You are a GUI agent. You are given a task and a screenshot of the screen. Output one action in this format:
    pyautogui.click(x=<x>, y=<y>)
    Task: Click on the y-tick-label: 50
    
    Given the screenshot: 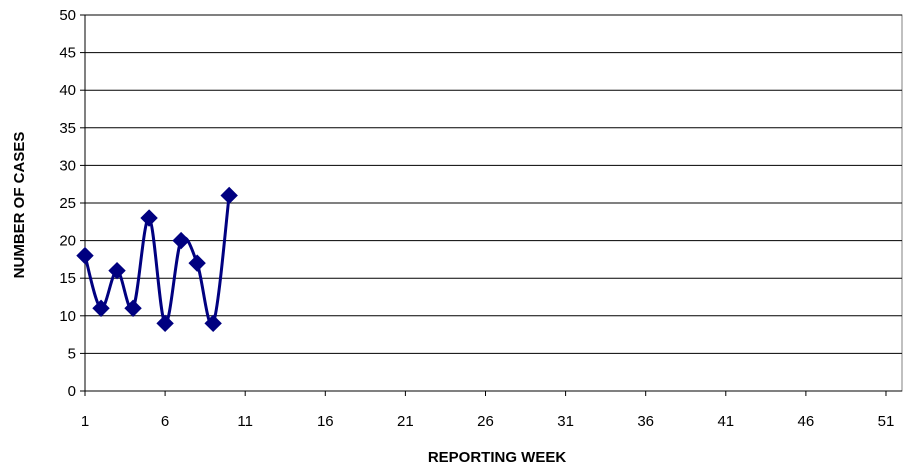 What is the action you would take?
    pyautogui.click(x=67, y=15)
    